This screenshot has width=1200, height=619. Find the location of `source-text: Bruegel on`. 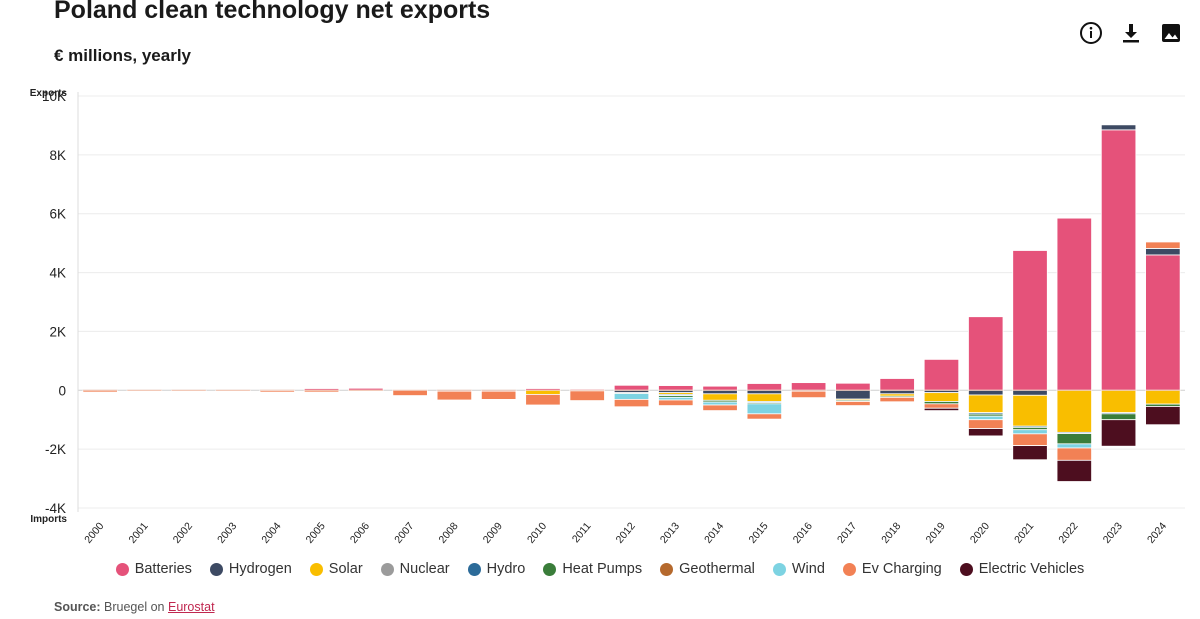

source-text: Bruegel on is located at coordinates (134, 607).